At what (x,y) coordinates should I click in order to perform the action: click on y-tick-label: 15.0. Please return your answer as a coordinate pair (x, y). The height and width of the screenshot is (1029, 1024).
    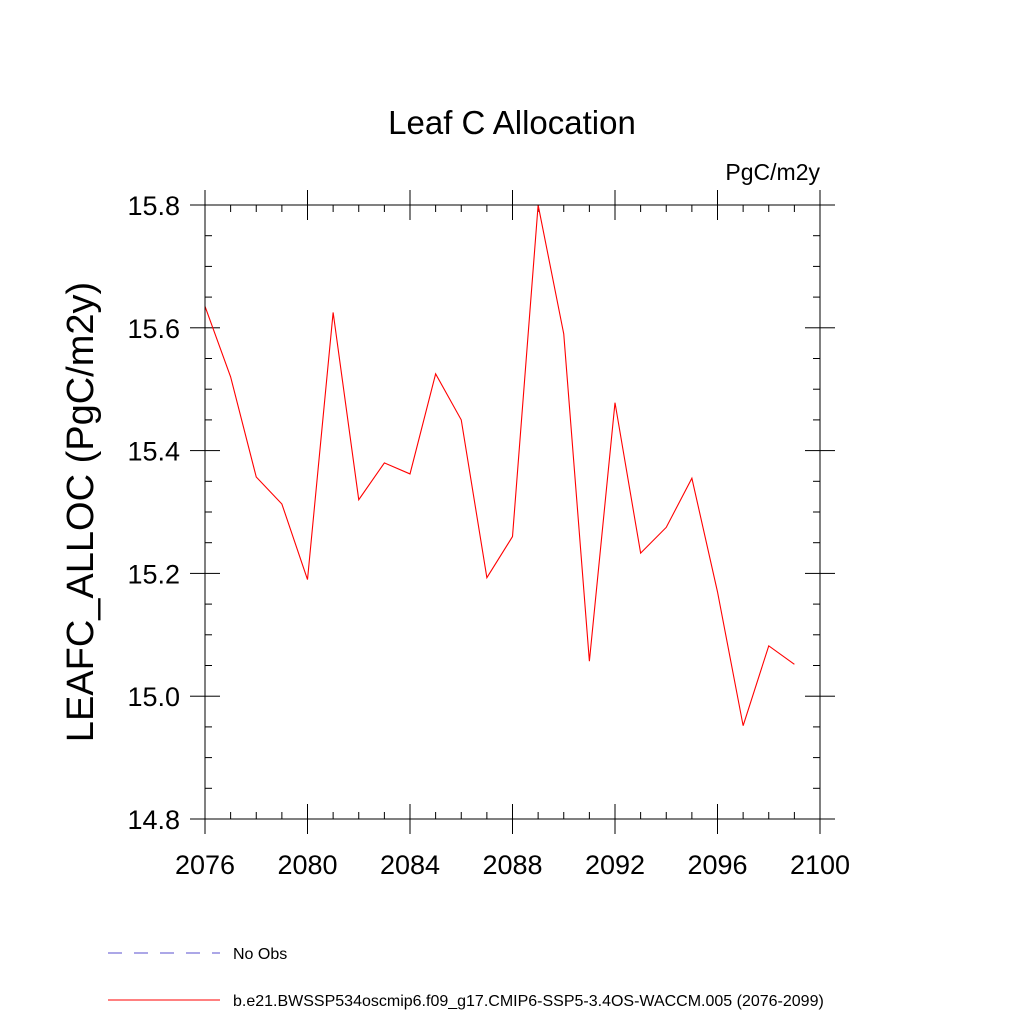
    Looking at the image, I should click on (153, 697).